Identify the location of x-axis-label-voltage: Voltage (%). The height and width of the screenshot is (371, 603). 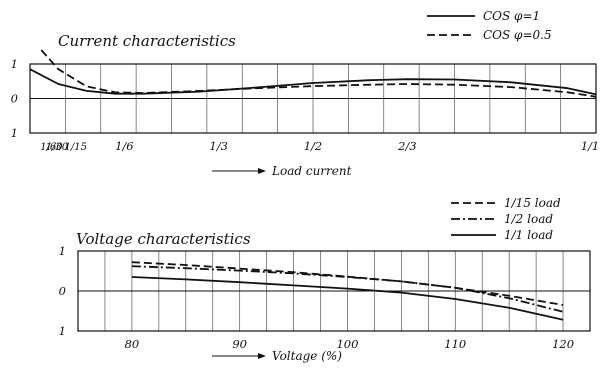
(277, 356).